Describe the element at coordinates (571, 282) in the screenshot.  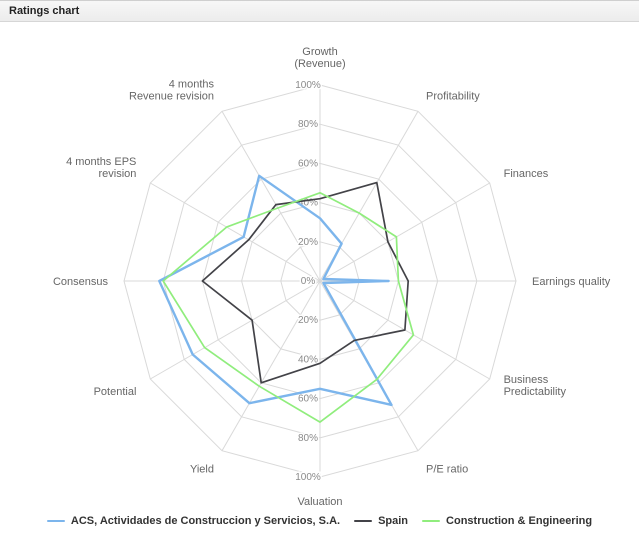
I see `axis-label-3: Earnings quality` at that location.